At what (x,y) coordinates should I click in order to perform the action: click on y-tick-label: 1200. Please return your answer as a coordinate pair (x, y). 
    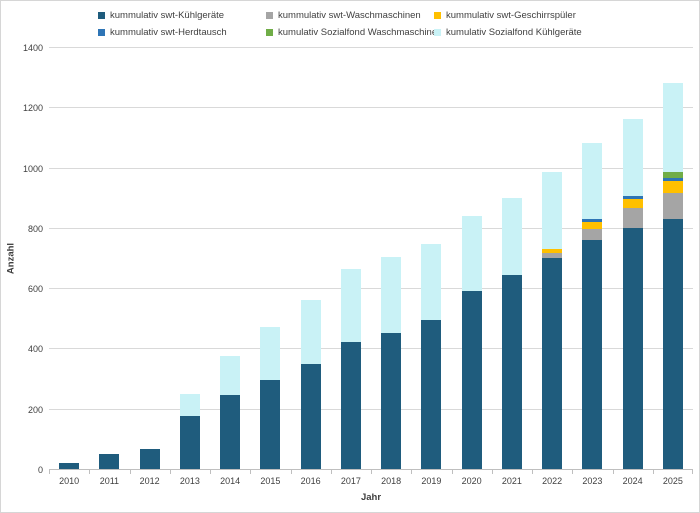
    Looking at the image, I should click on (32, 108).